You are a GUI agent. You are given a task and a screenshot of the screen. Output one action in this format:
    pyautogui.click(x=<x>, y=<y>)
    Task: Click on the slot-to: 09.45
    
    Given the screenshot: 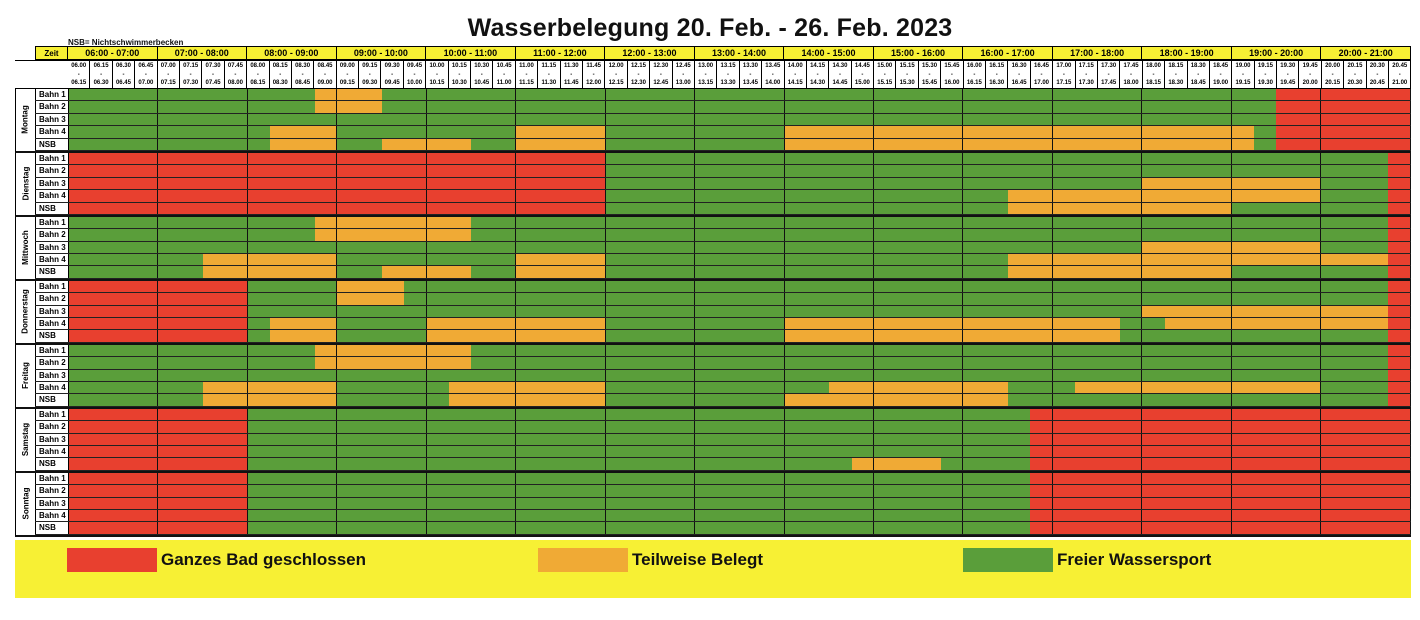 What is the action you would take?
    pyautogui.click(x=392, y=83)
    